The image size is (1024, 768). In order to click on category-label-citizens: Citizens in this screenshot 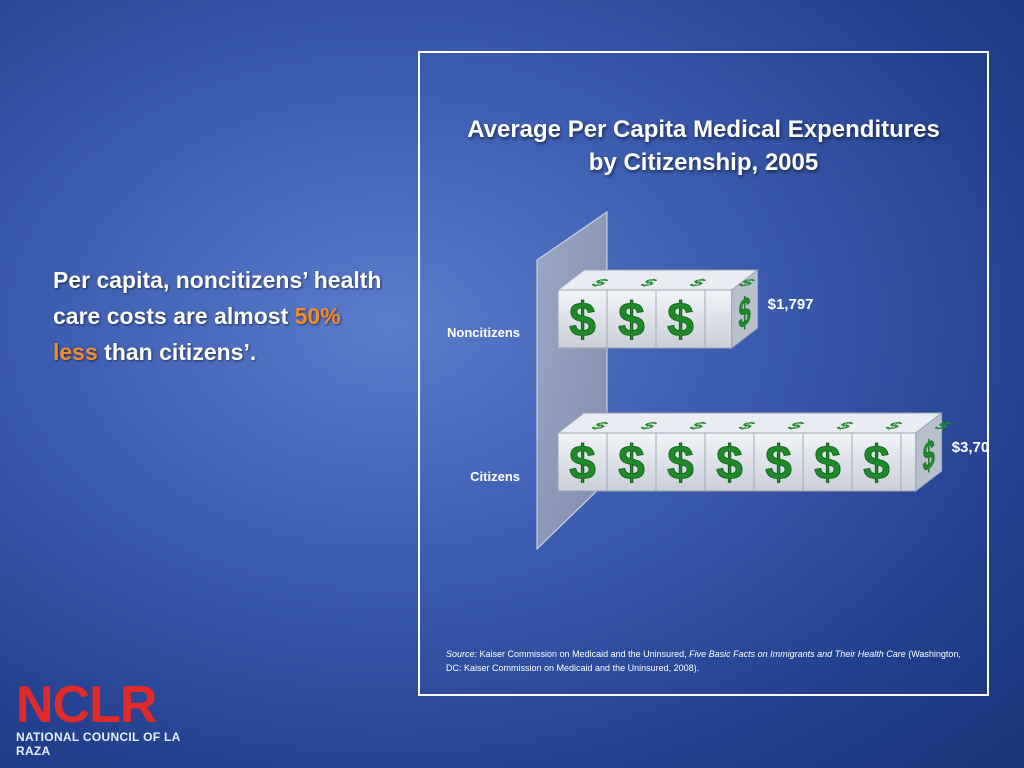, I will do `click(495, 476)`.